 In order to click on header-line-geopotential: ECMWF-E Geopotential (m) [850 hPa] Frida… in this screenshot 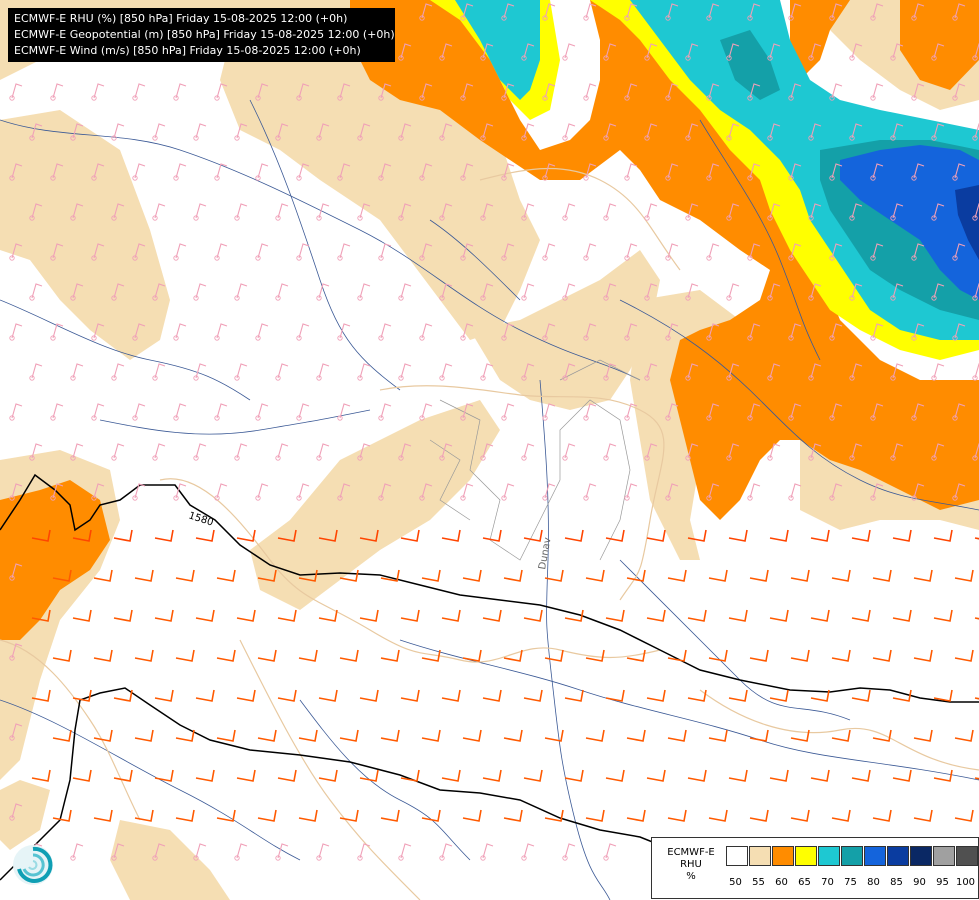, I will do `click(204, 34)`.